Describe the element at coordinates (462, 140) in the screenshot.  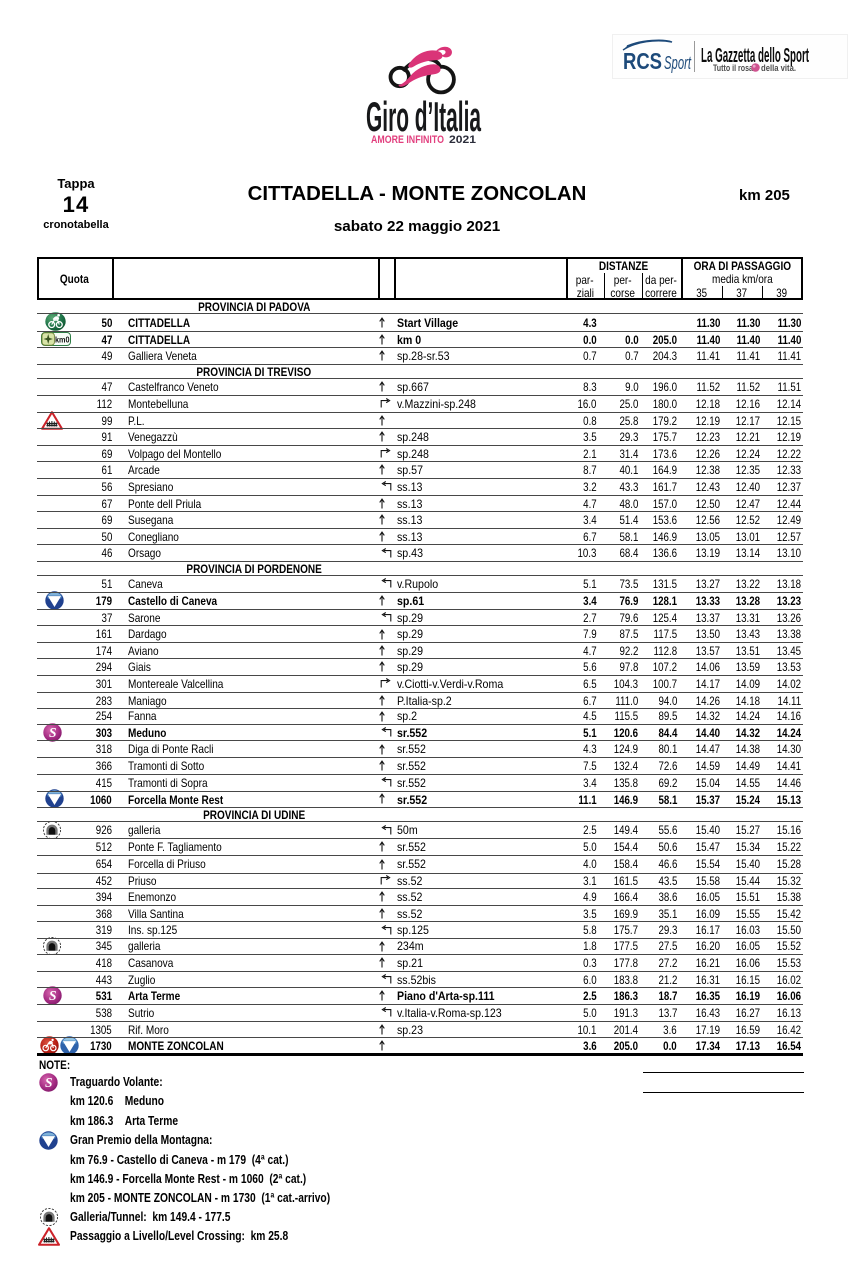
I see `svg-text: 2021` at that location.